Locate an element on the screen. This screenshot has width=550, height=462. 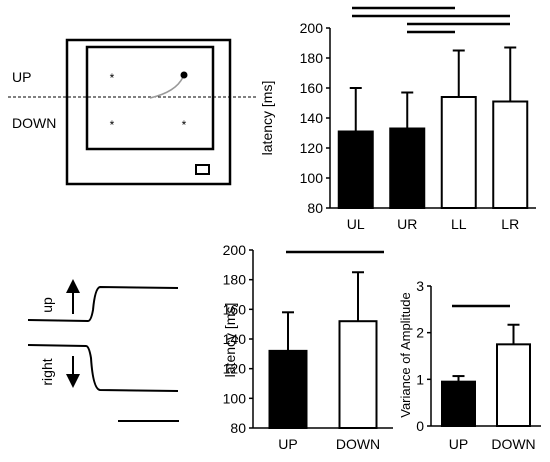
plot-area: 80 100 120 140 160 180 200 UP DOWN is located at coordinates (308, 347).